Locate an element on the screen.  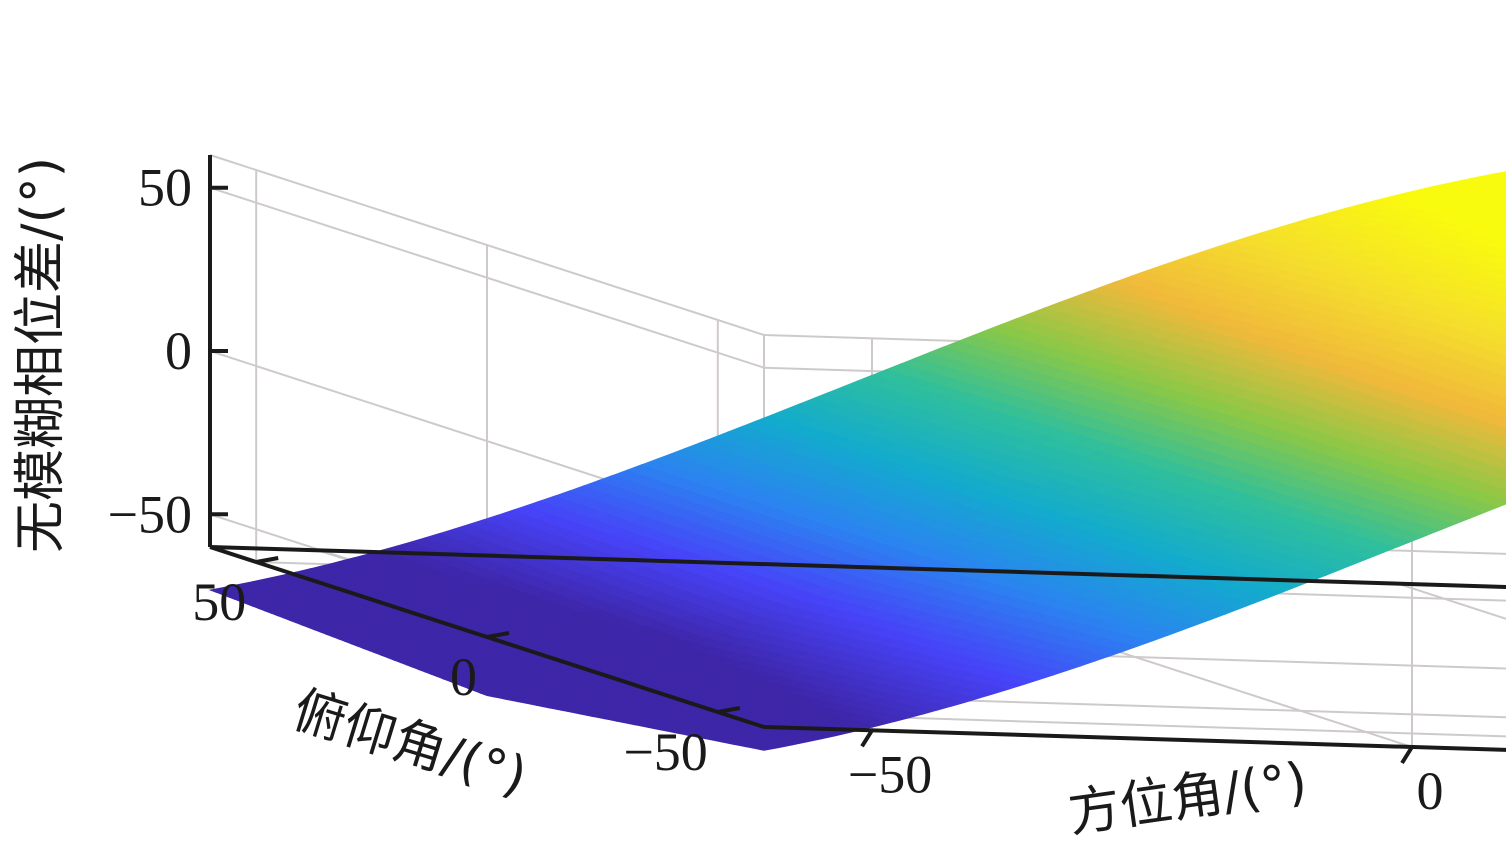
box-edge-left-top is located at coordinates (487, 245).